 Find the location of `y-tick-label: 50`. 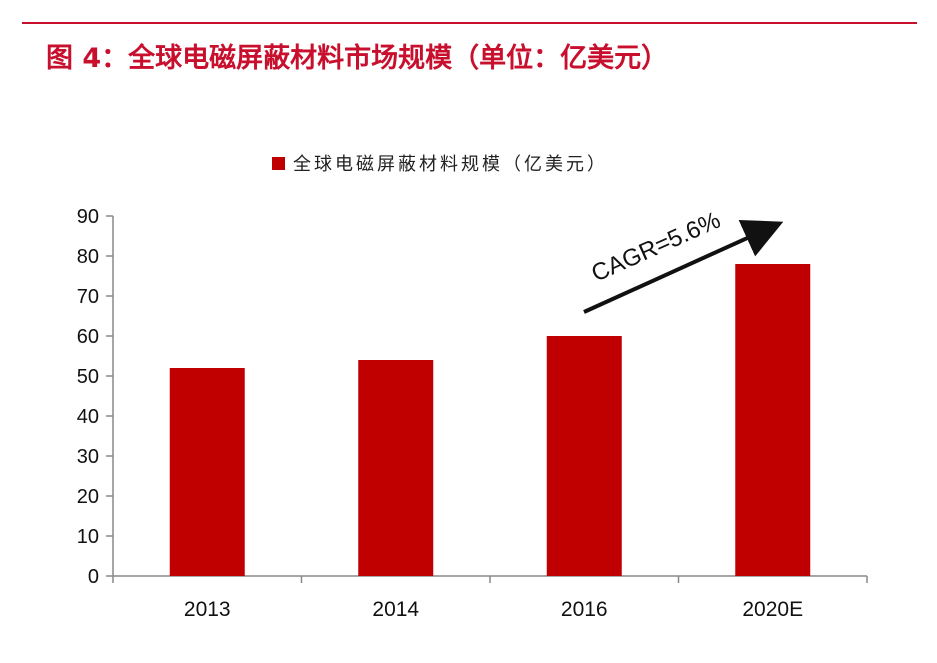

y-tick-label: 50 is located at coordinates (88, 377).